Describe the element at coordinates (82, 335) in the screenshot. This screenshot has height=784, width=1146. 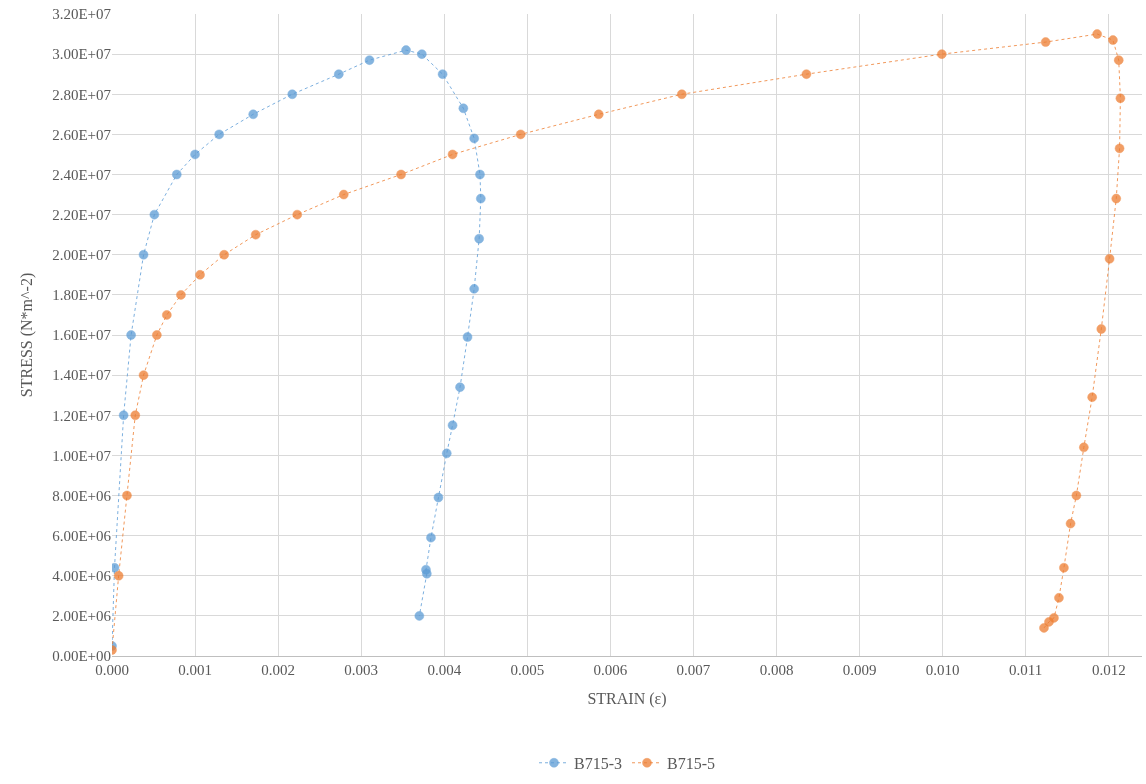
I see `y-tick-label: 1.60E+07` at that location.